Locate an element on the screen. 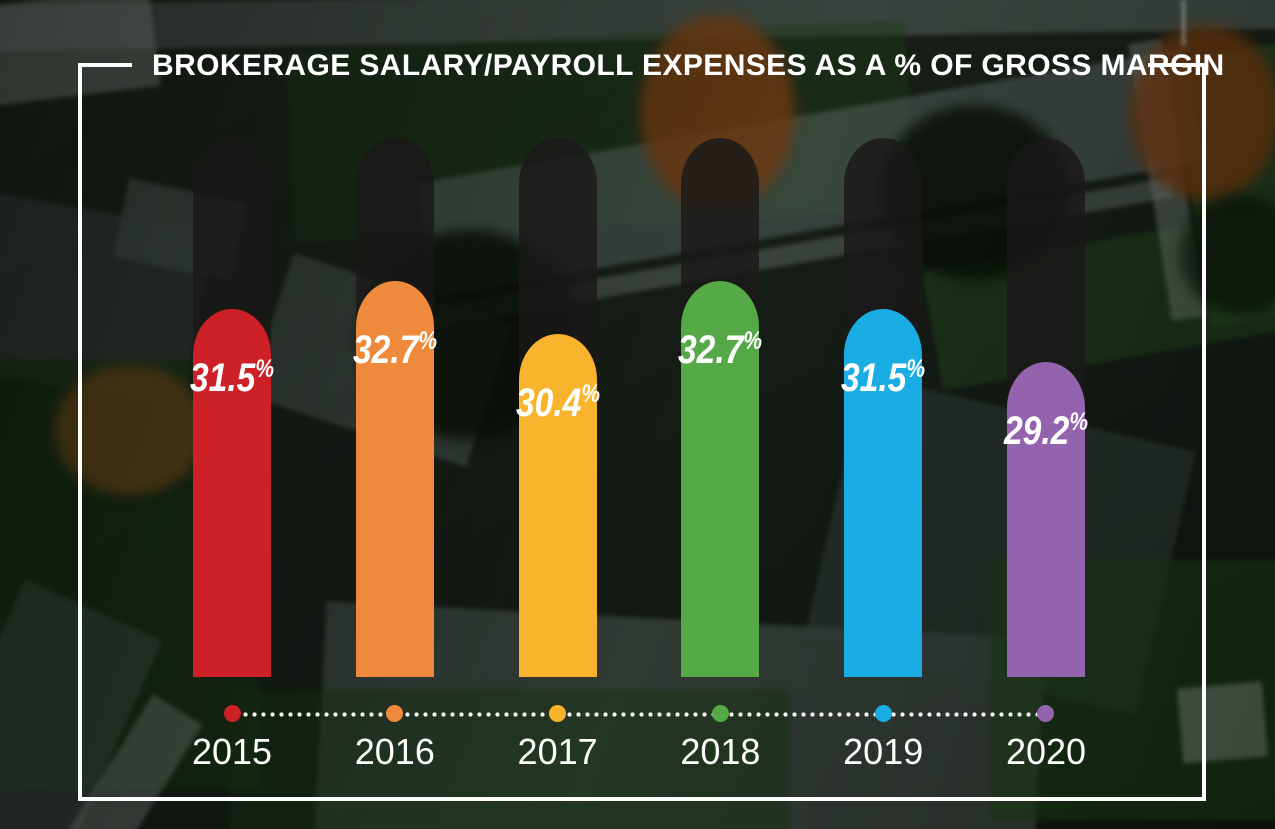 This screenshot has height=829, width=1275. year-label-2016: 2016 is located at coordinates (394, 751).